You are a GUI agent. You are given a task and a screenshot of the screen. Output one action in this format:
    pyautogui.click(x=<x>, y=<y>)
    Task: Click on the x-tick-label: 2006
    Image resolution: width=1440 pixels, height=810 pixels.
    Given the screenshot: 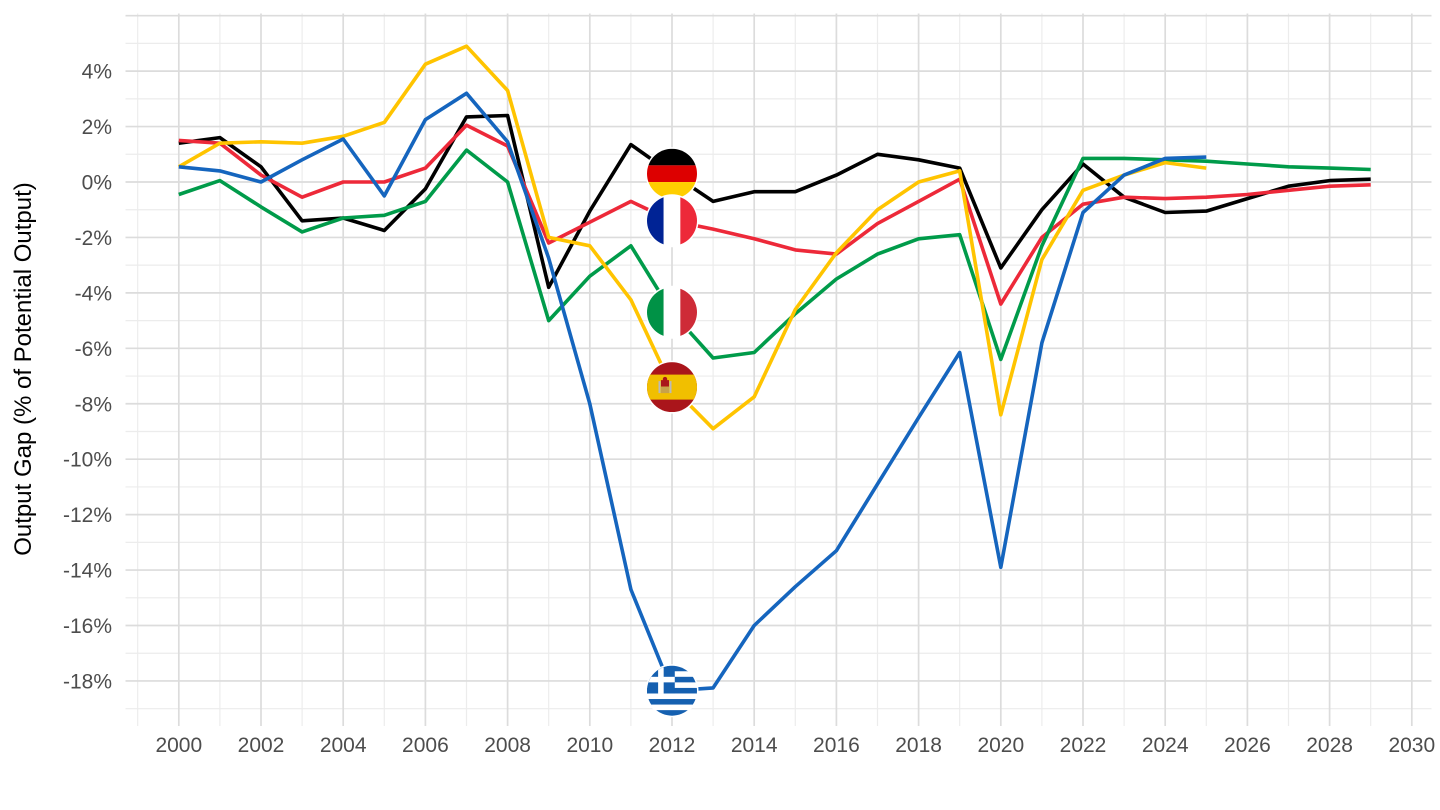 What is the action you would take?
    pyautogui.click(x=425, y=745)
    